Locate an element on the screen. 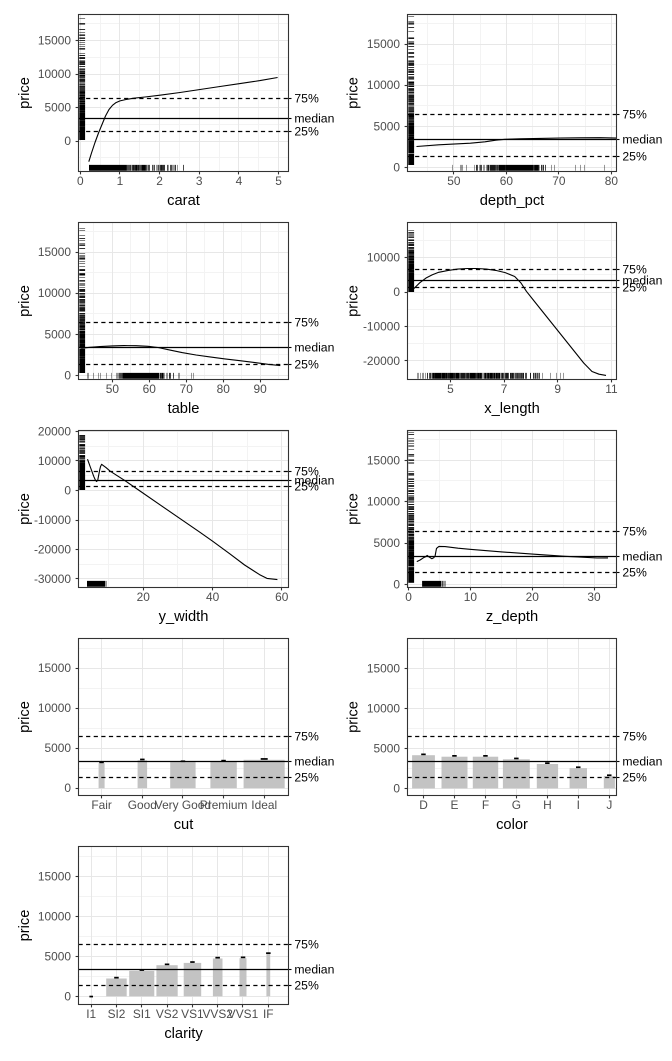  svg-text: table is located at coordinates (184, 409).